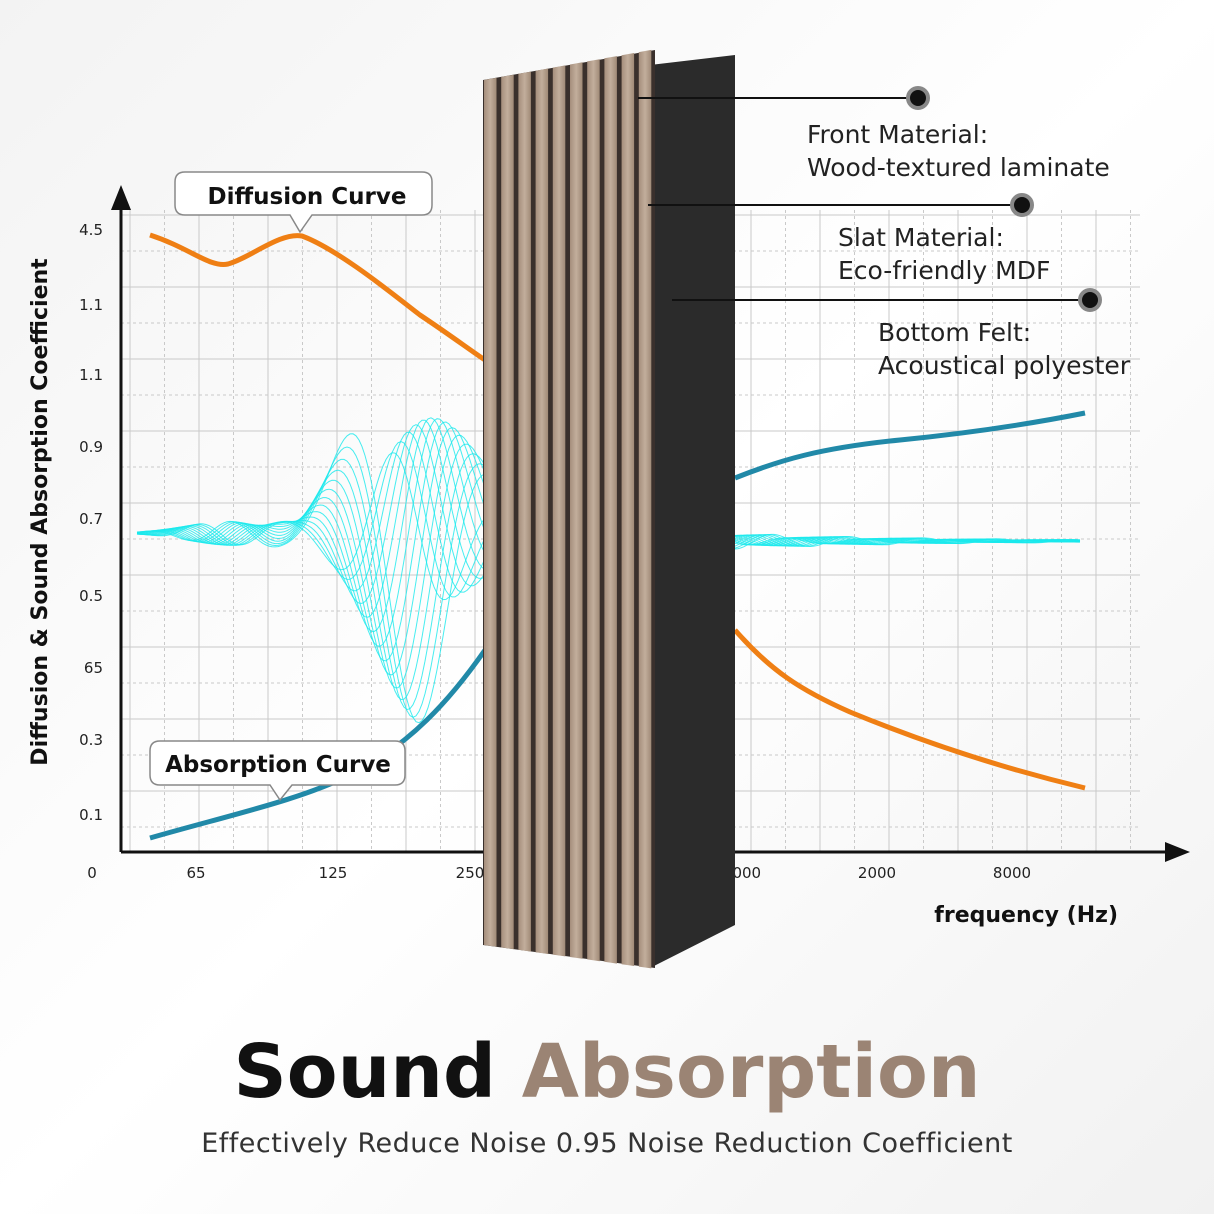  Describe the element at coordinates (1177, 852) in the screenshot. I see `x-arrow` at that location.